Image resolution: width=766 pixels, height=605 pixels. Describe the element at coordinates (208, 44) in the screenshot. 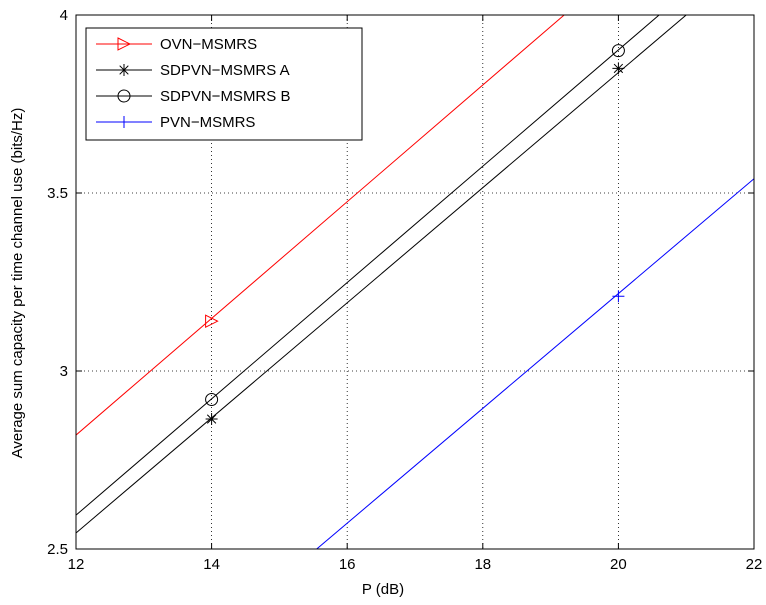

I see `legend-label: OVN−MSMRS` at that location.